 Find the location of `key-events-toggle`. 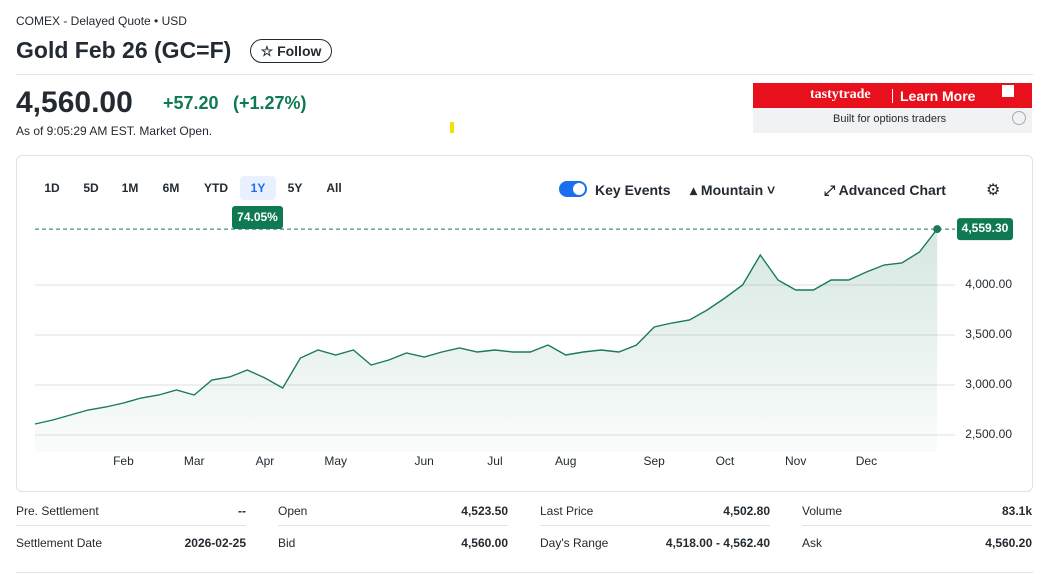

key-events-toggle is located at coordinates (573, 189).